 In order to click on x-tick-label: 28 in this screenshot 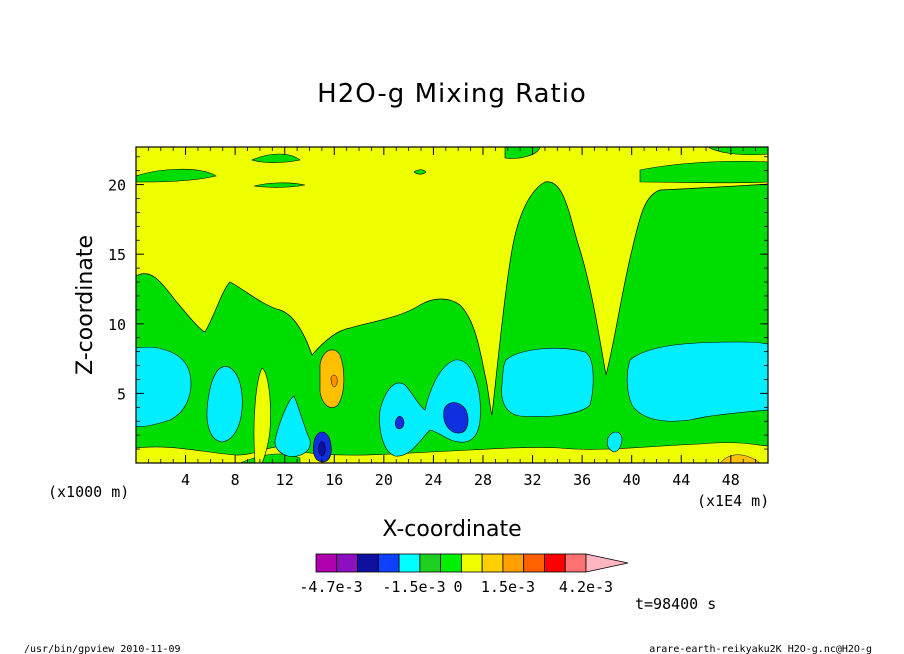, I will do `click(483, 480)`.